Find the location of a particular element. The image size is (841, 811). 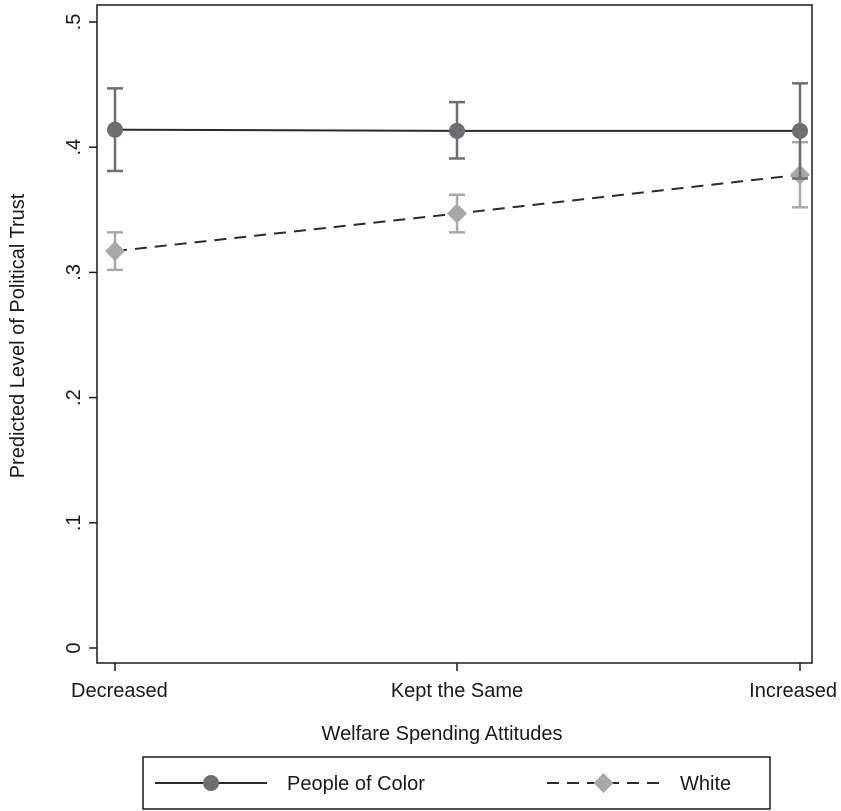

legend: People of Color White is located at coordinates (456, 783).